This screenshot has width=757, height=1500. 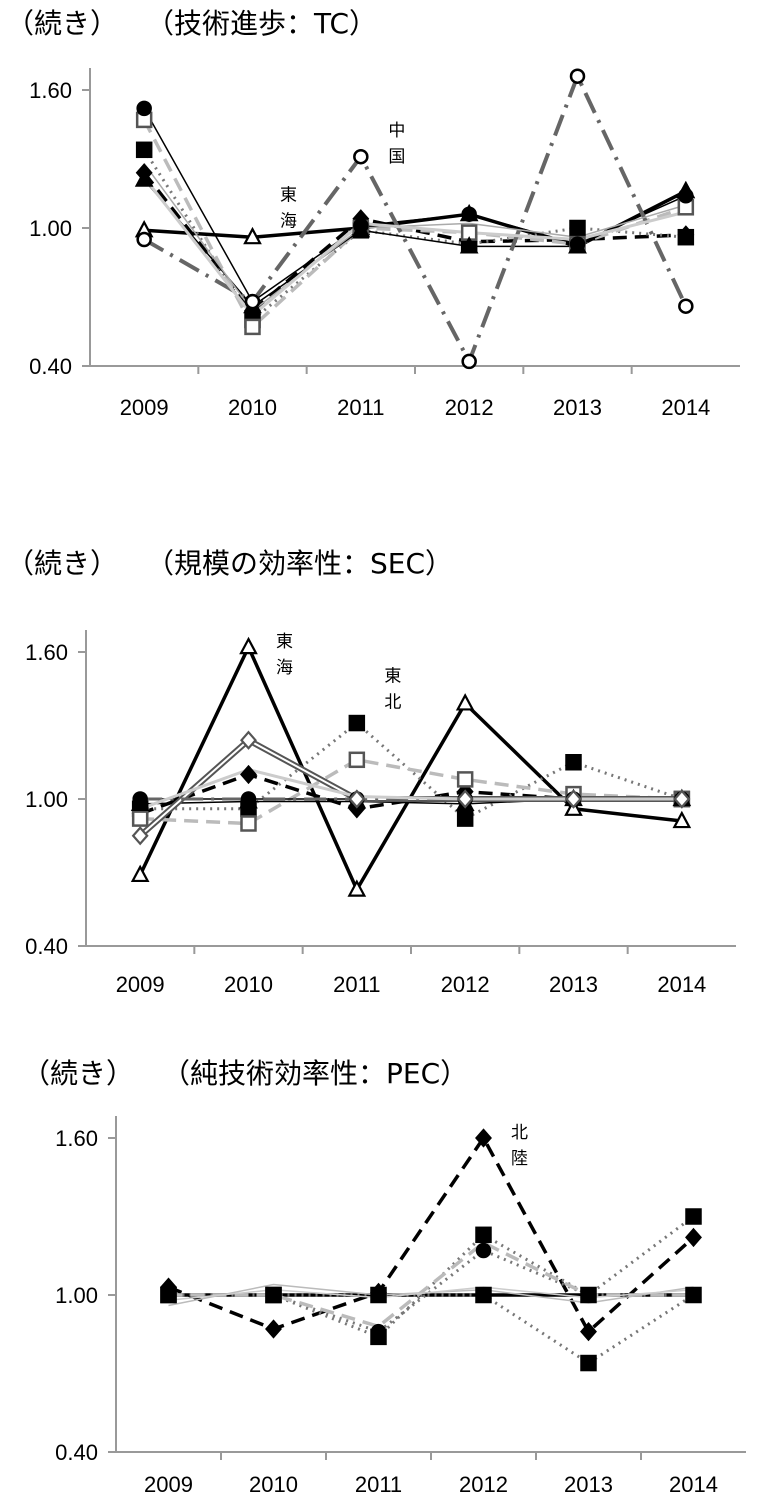 I want to click on annotation-label: 中, so click(x=396, y=131).